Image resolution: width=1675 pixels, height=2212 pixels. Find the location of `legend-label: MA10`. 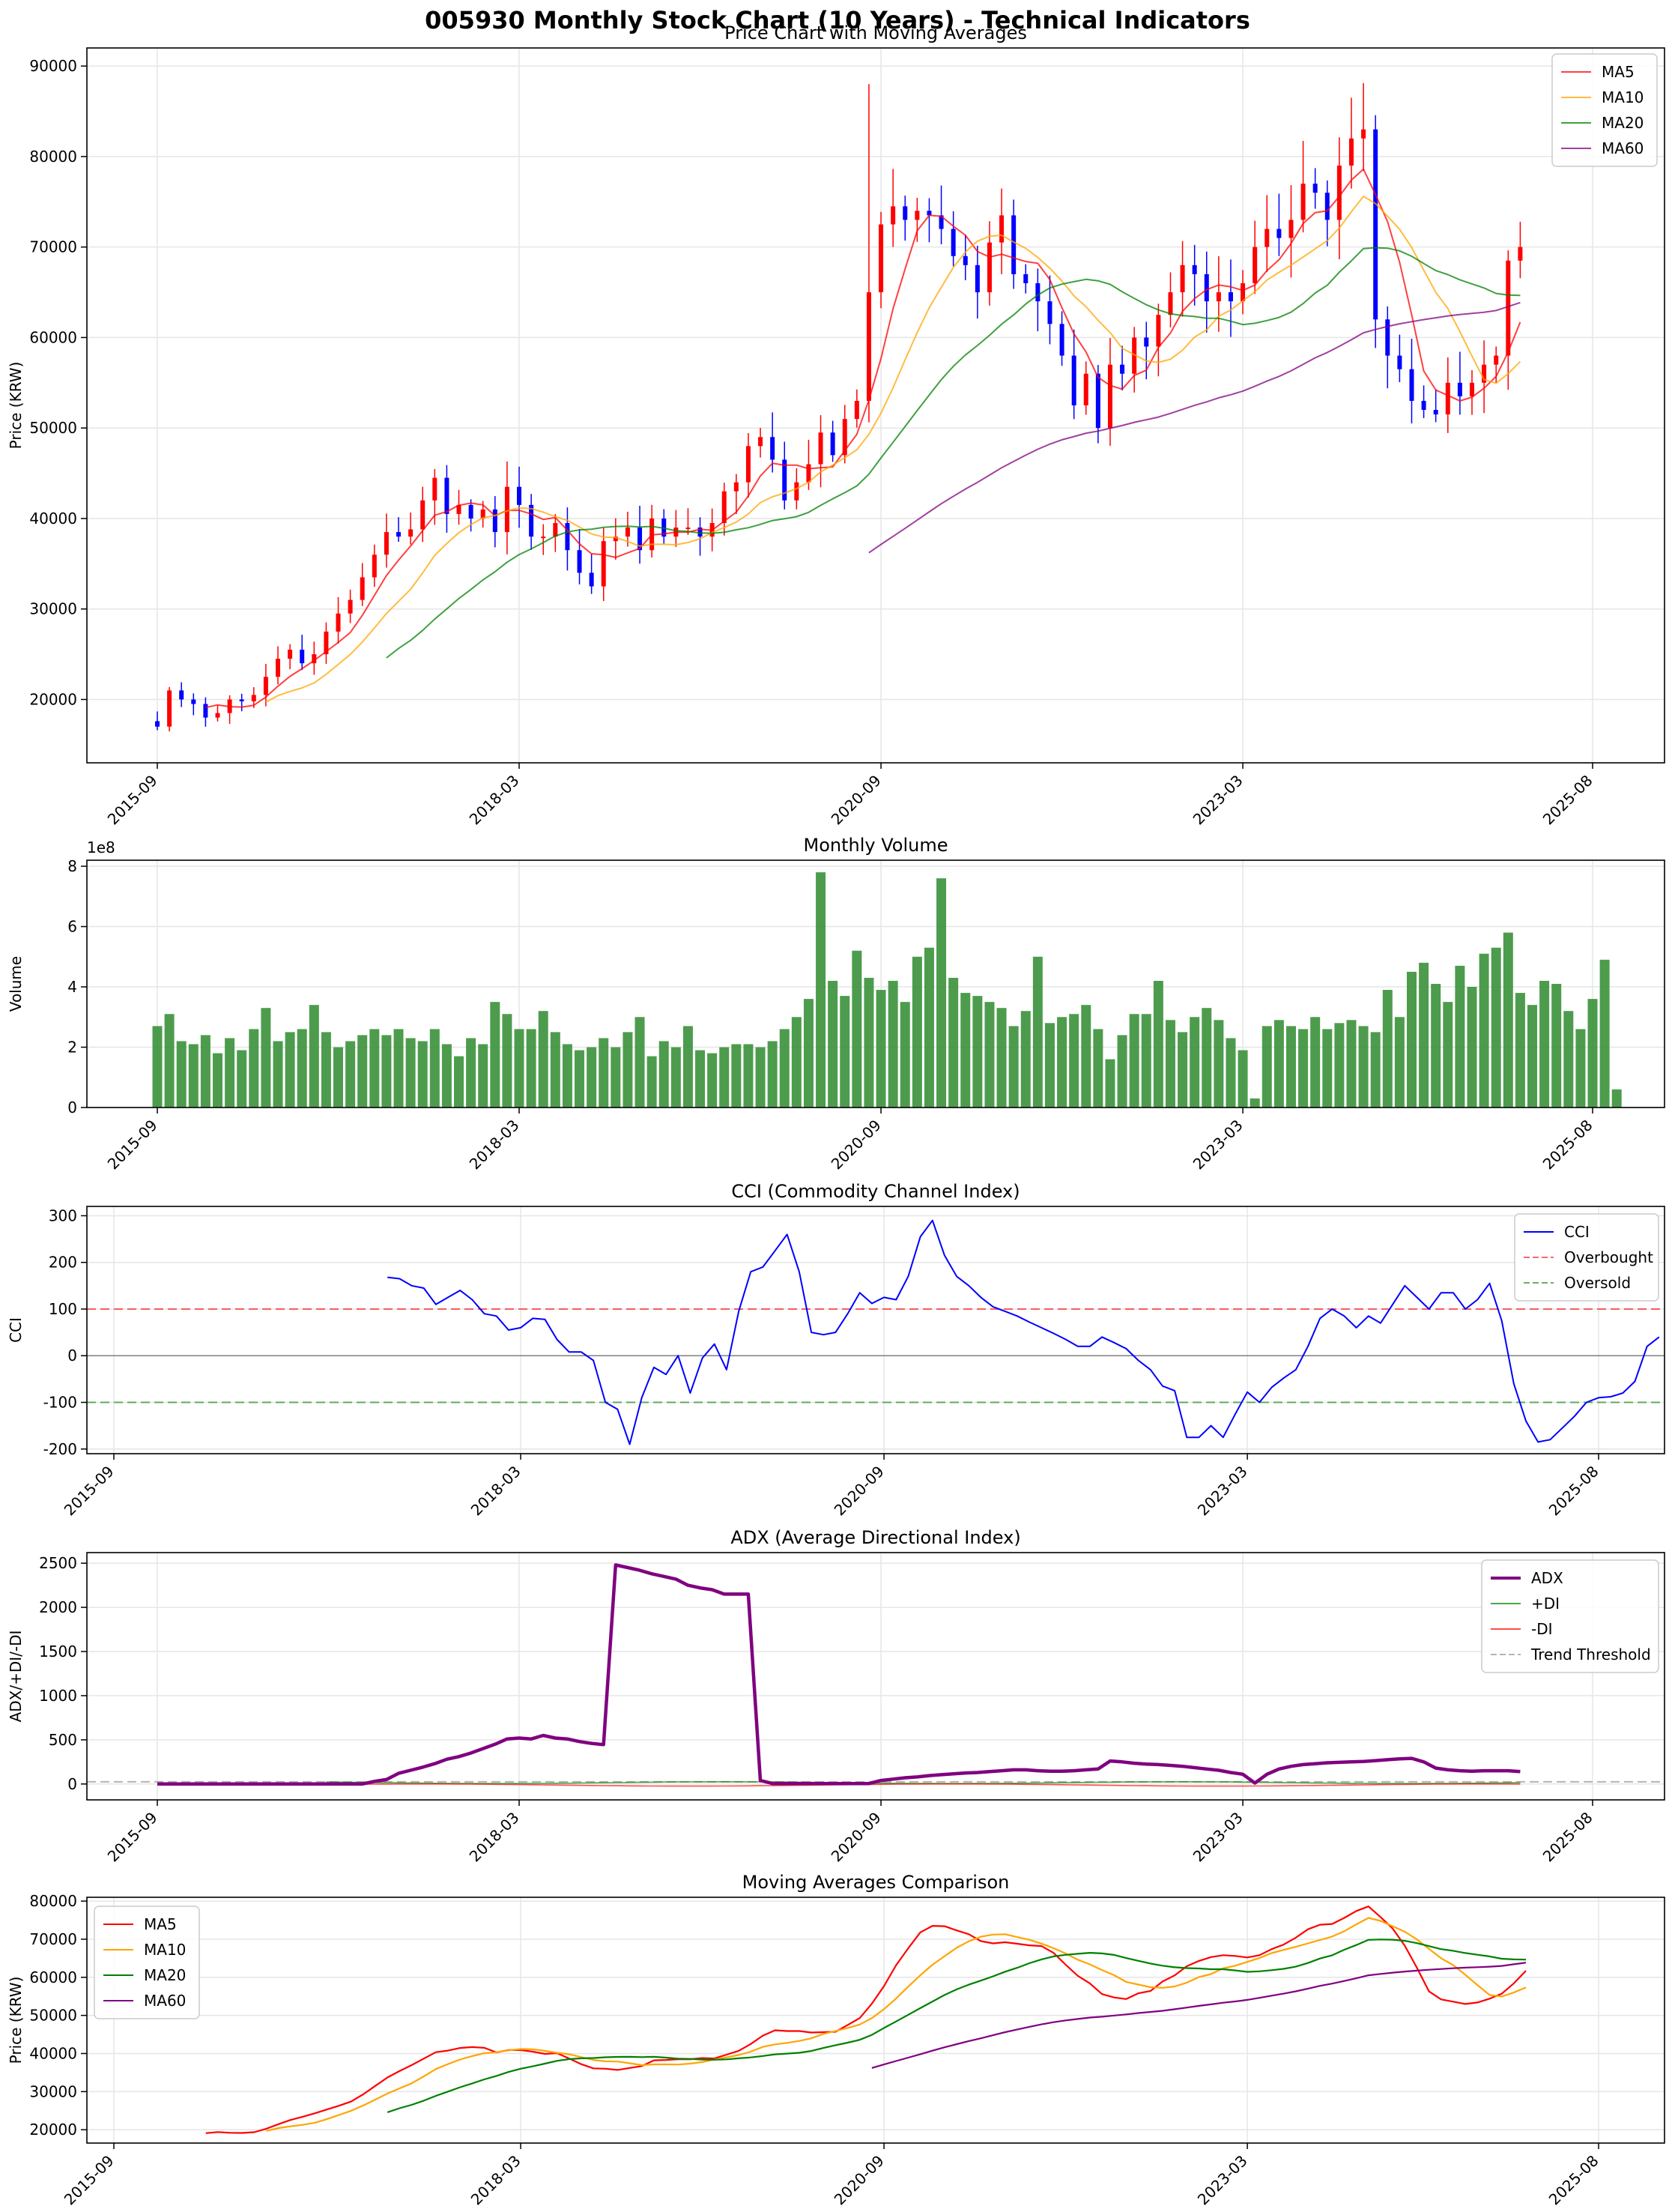

legend-label: MA10 is located at coordinates (1623, 97).